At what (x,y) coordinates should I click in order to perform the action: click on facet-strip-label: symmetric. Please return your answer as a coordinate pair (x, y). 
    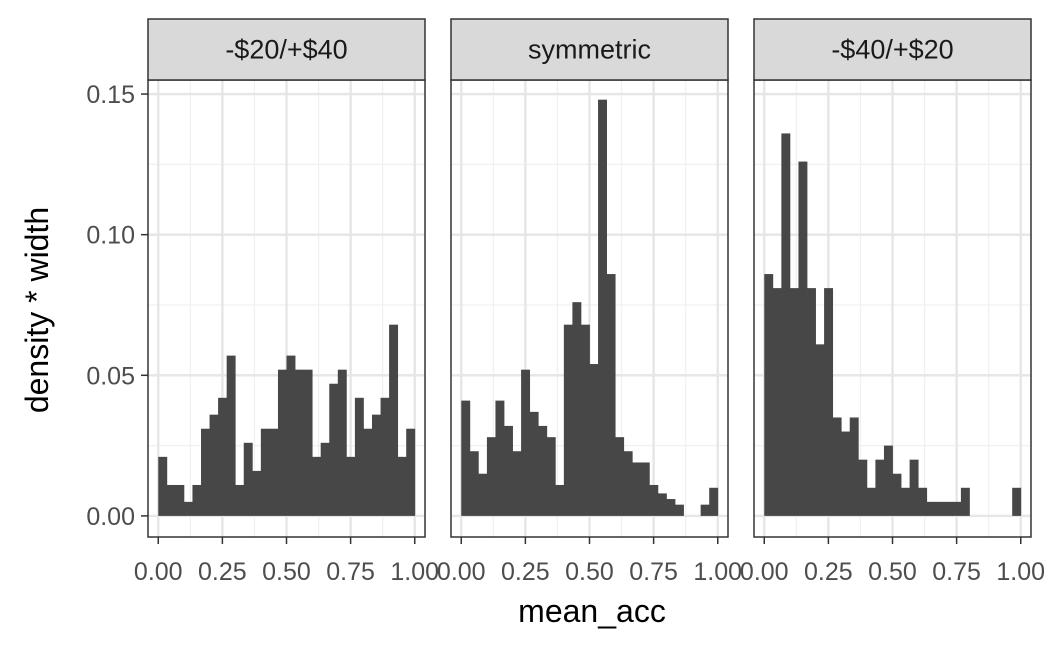
    Looking at the image, I should click on (589, 50).